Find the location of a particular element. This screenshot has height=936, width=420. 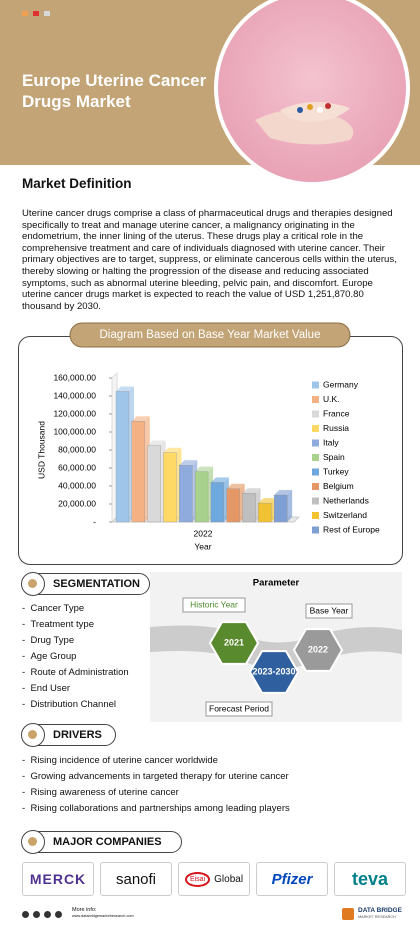

list-item: - Age Group is located at coordinates (75, 657).